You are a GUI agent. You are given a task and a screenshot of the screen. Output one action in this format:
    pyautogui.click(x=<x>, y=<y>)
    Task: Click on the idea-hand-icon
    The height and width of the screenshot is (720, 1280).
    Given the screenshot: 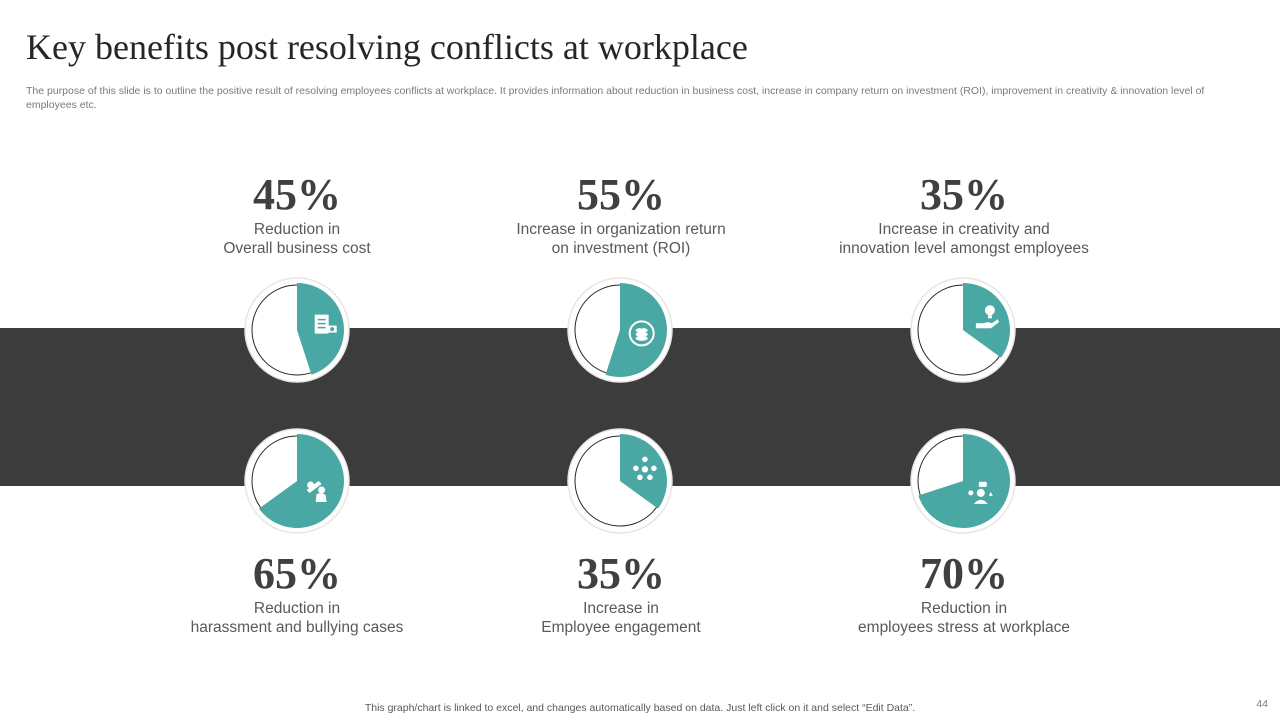 What is the action you would take?
    pyautogui.click(x=987, y=317)
    